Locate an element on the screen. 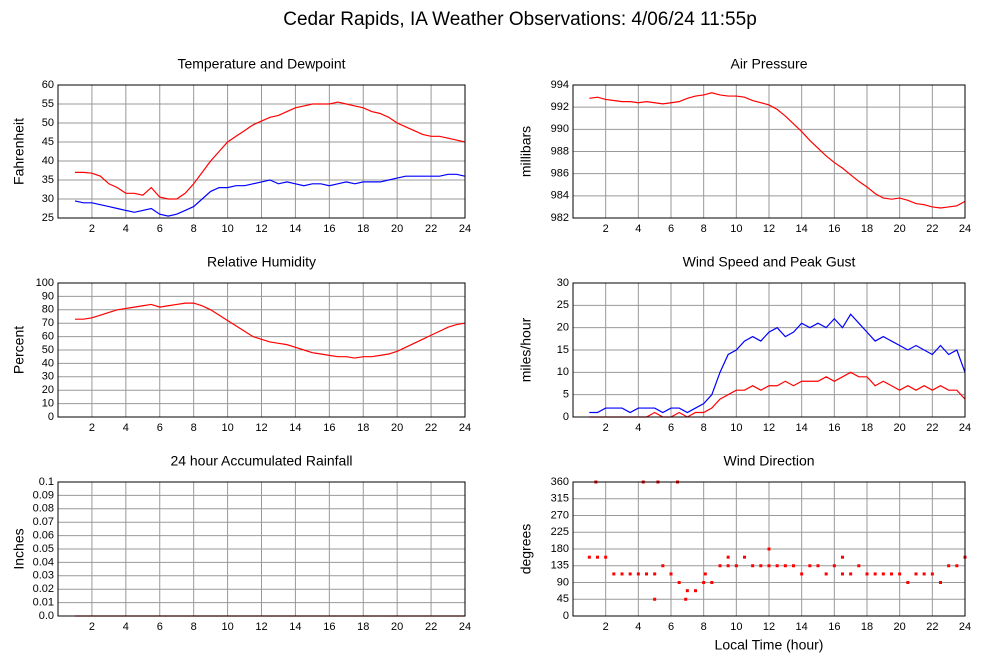  y-tick-label: 135 is located at coordinates (560, 566).